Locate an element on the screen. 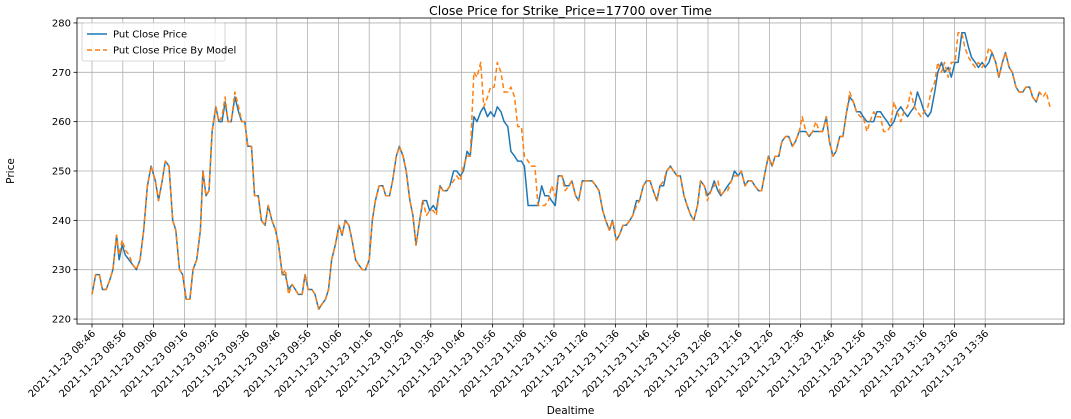 This screenshot has width=1071, height=419. y-axis-label: Price is located at coordinates (11, 171).